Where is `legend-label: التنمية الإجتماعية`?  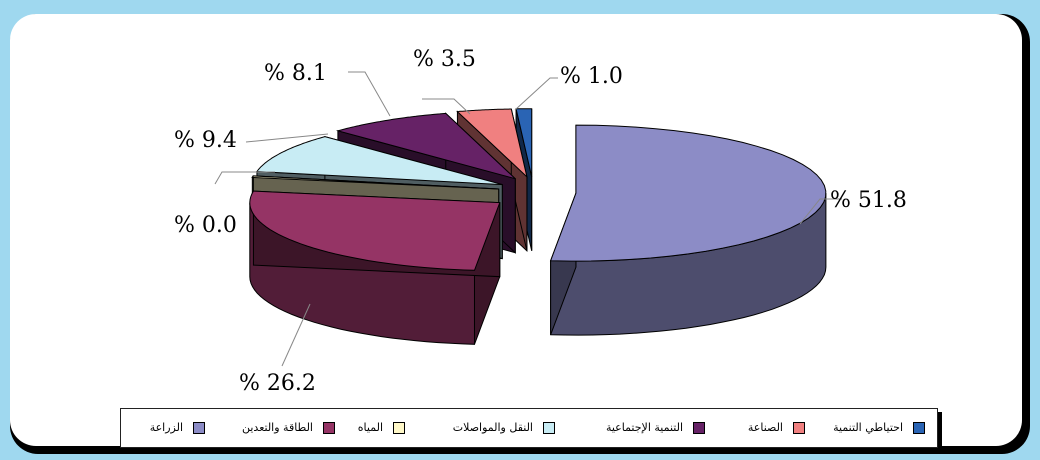
legend-label: التنمية الإجتماعية is located at coordinates (644, 427).